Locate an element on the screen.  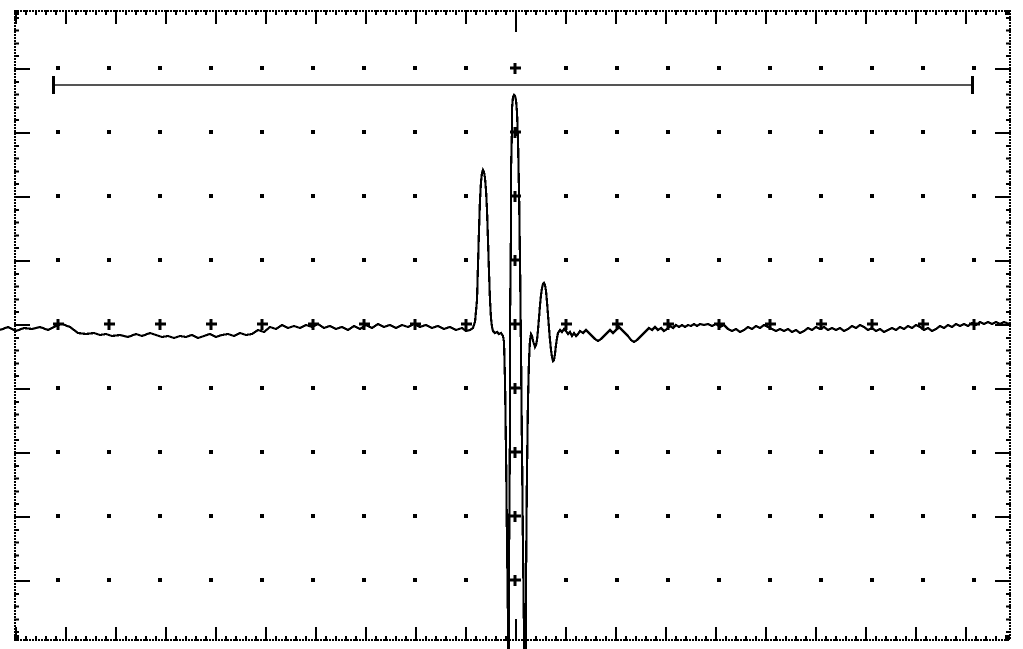
cursor-right-endcap is located at coordinates (972, 85).